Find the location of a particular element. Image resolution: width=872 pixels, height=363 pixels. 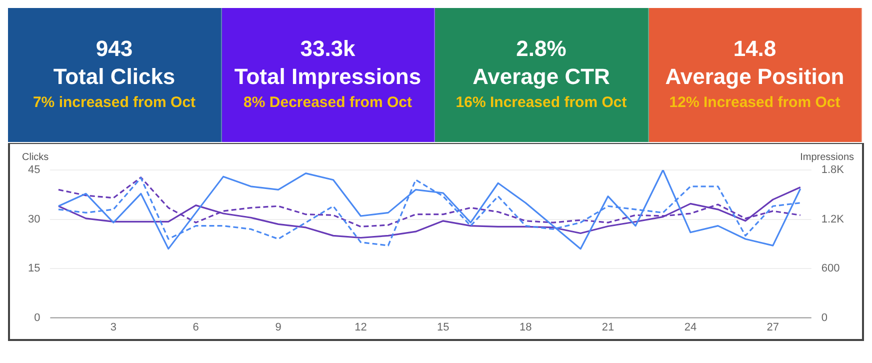

y2-tick-label: 600 is located at coordinates (830, 268).